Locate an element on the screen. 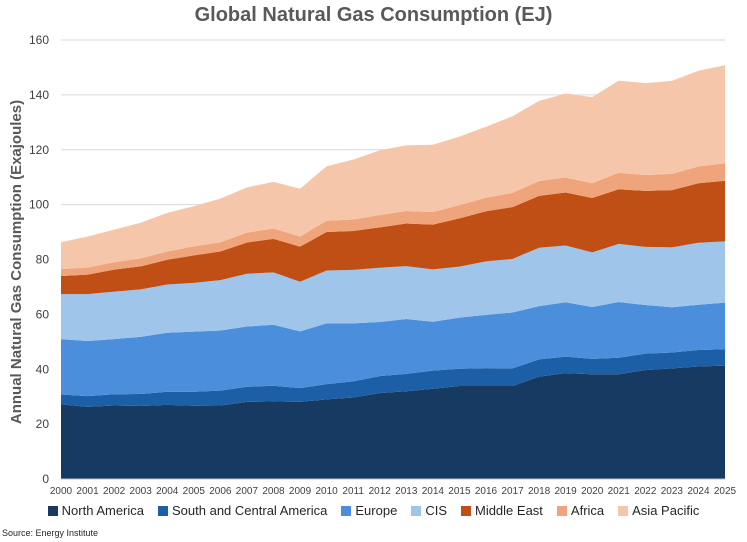 The image size is (747, 542). legend-label: South and Central America is located at coordinates (250, 510).